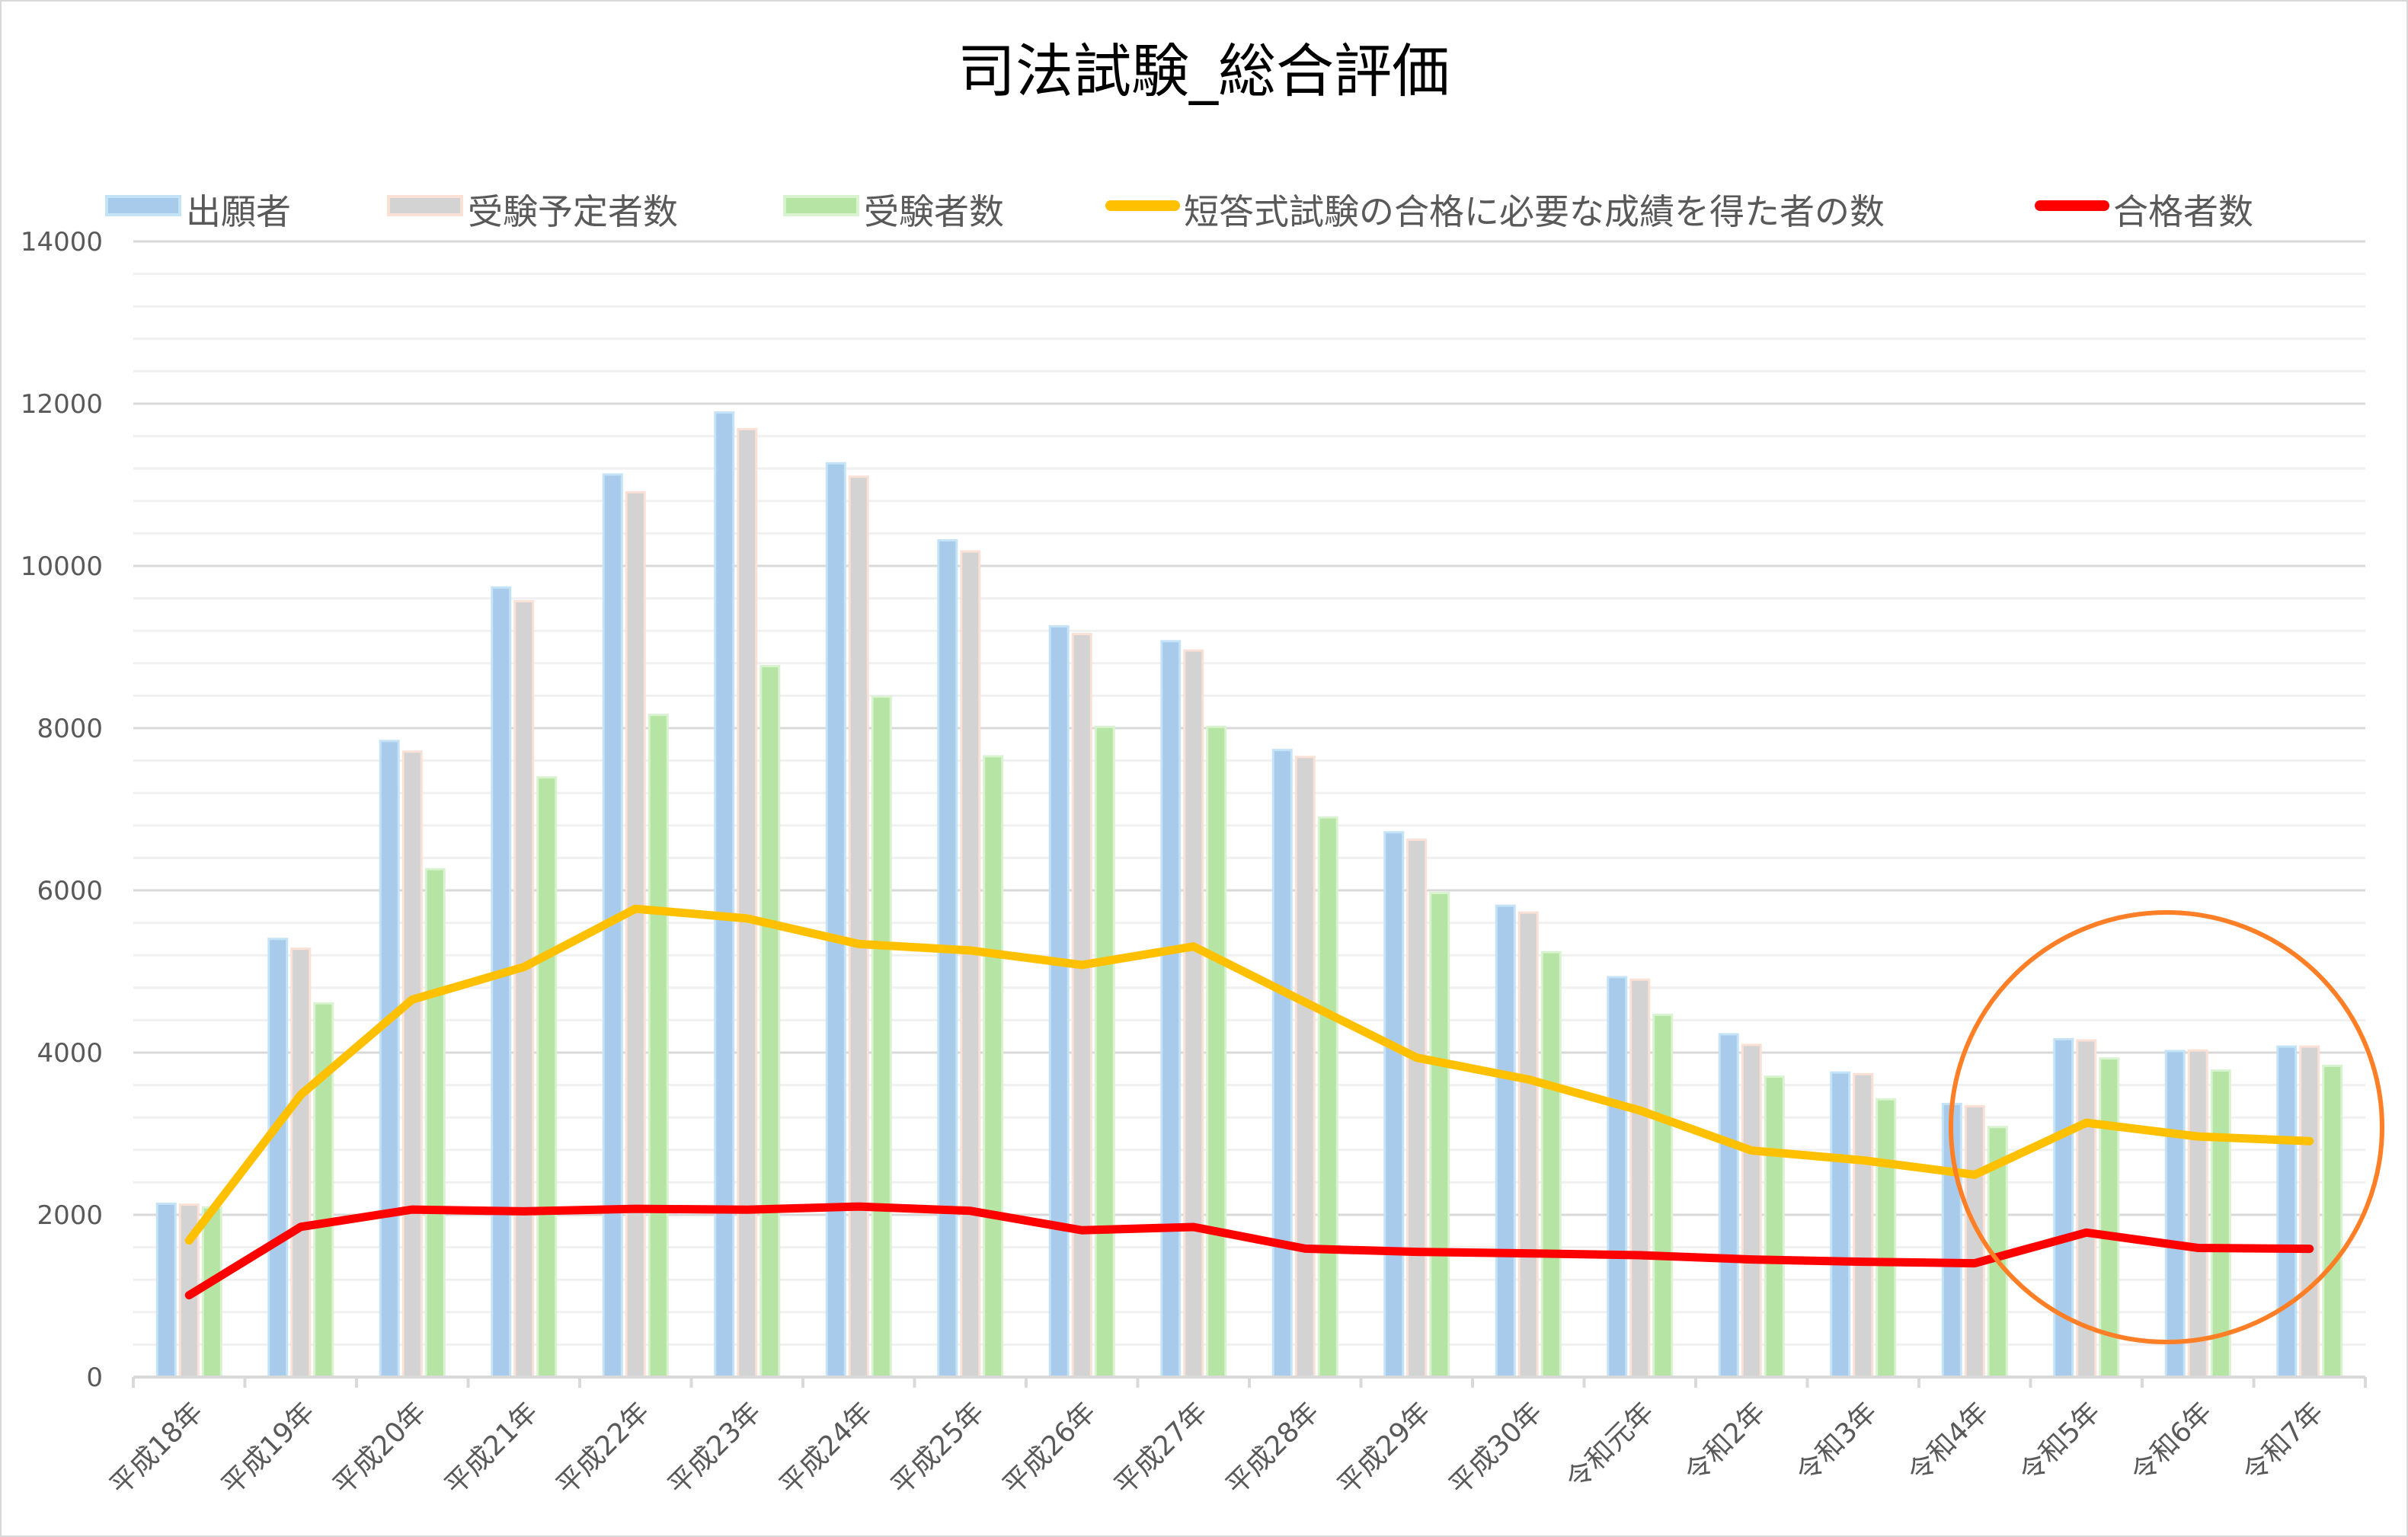  I want to click on x-tick-label: 平成25年, so click(937, 1448).